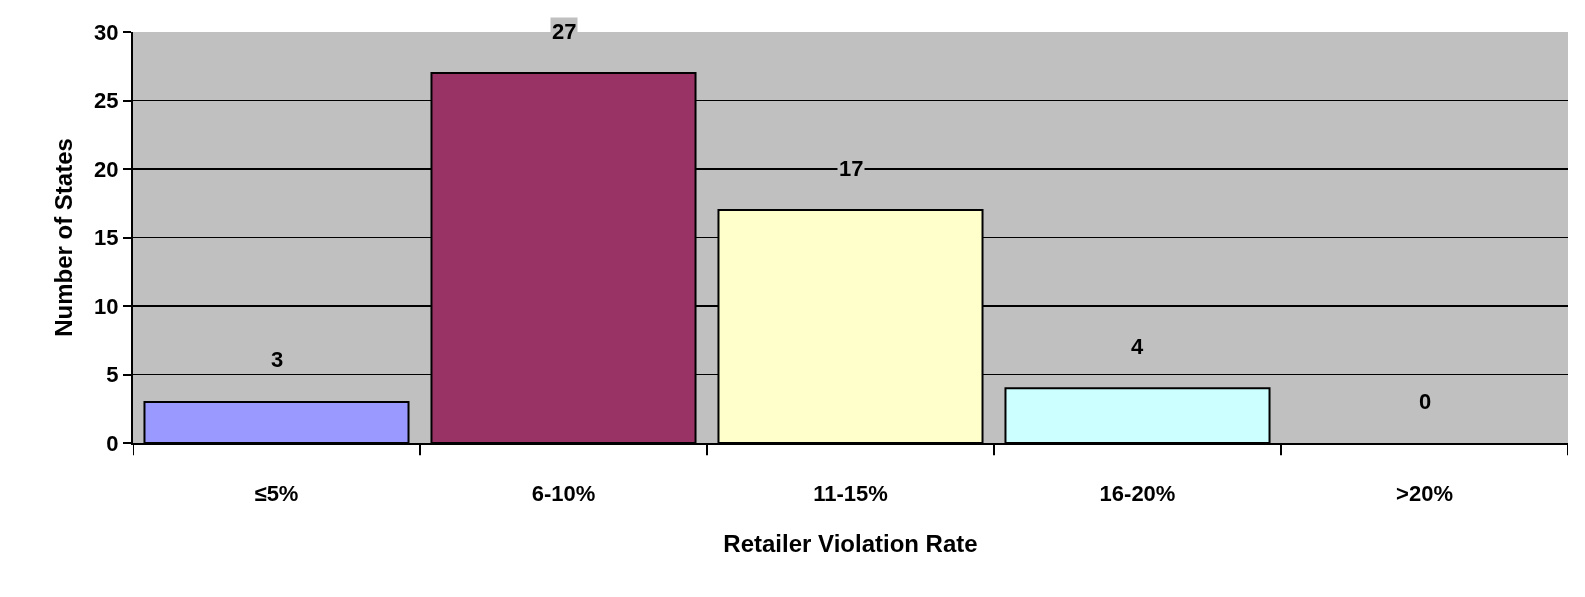  I want to click on y-tick-label: 30, so click(106, 32).